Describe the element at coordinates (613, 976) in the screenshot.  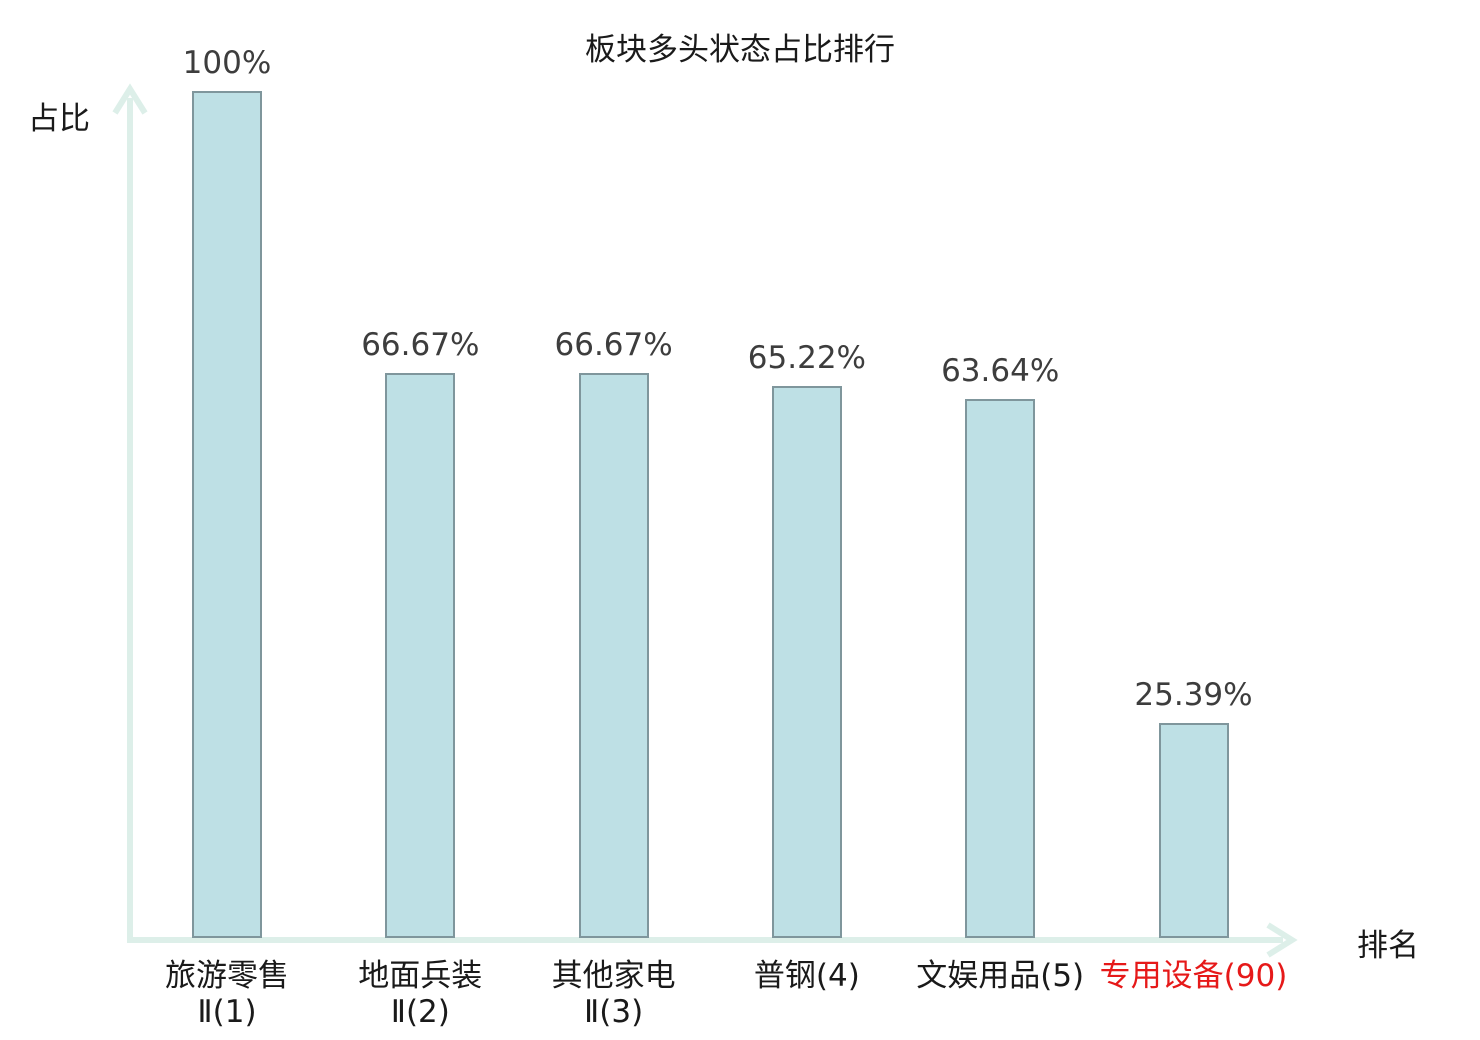
I see `category-label-line: 其他家电` at that location.